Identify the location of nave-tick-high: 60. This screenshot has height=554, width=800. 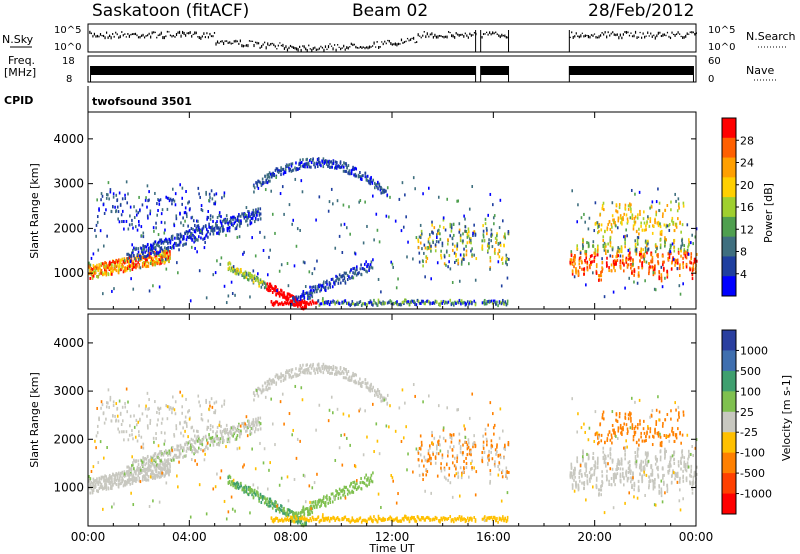
(714, 61).